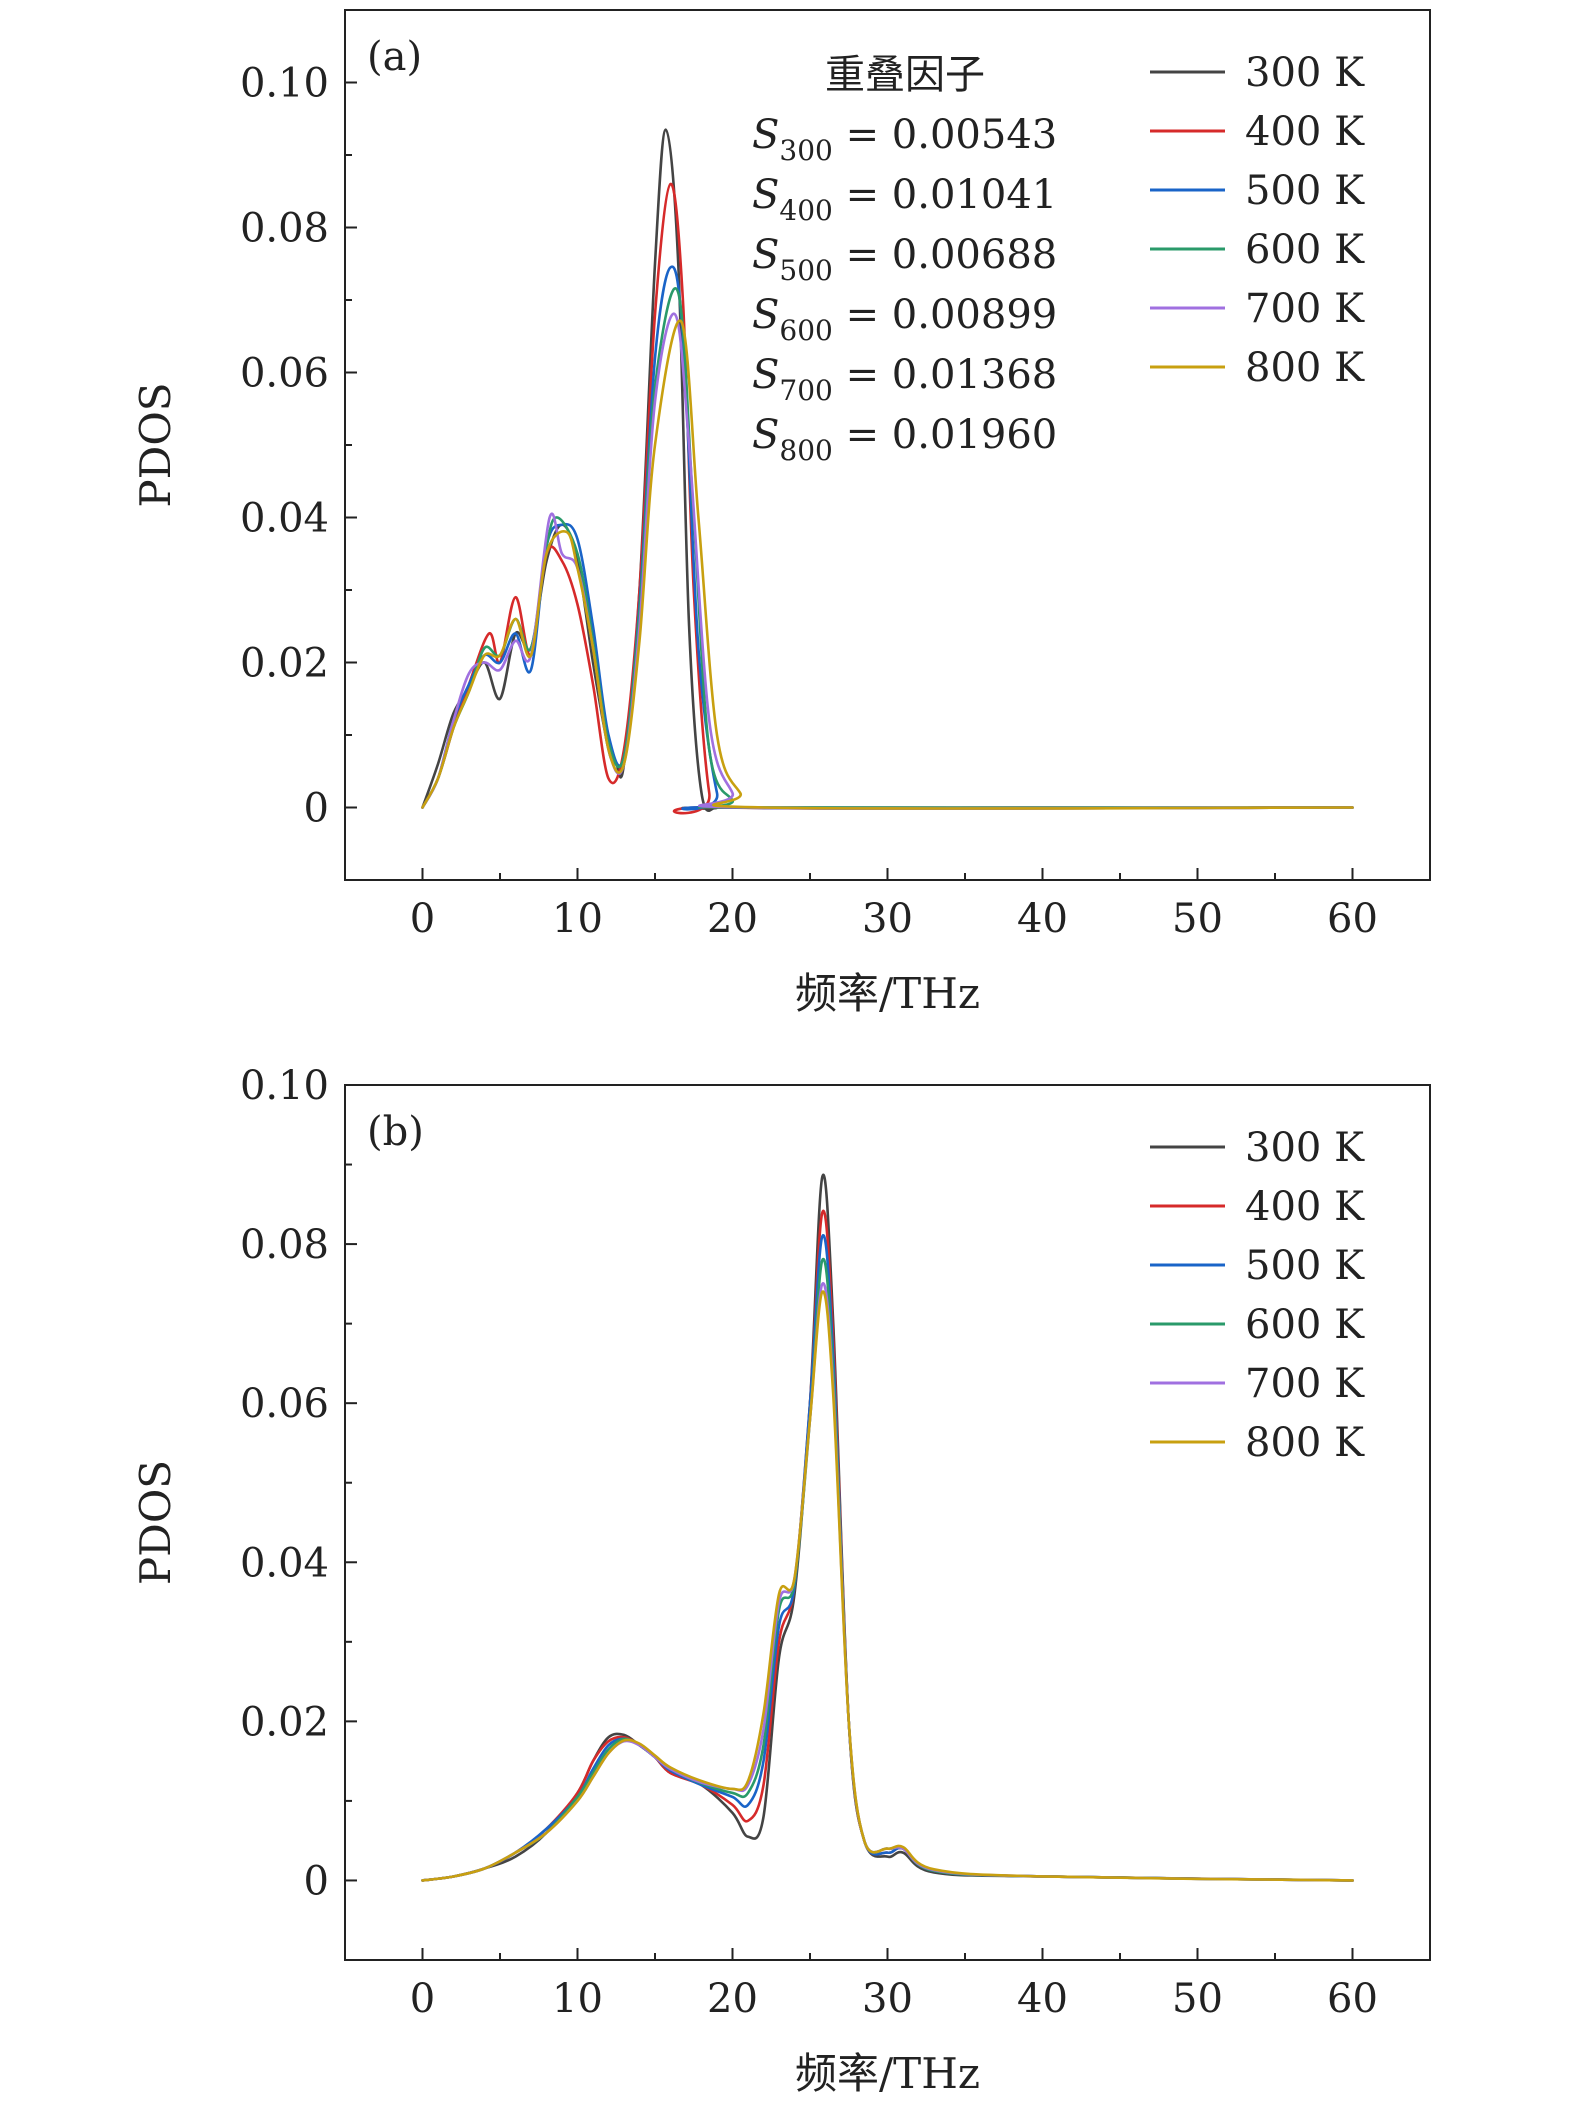  I want to click on series-line-800k, so click(887, 564).